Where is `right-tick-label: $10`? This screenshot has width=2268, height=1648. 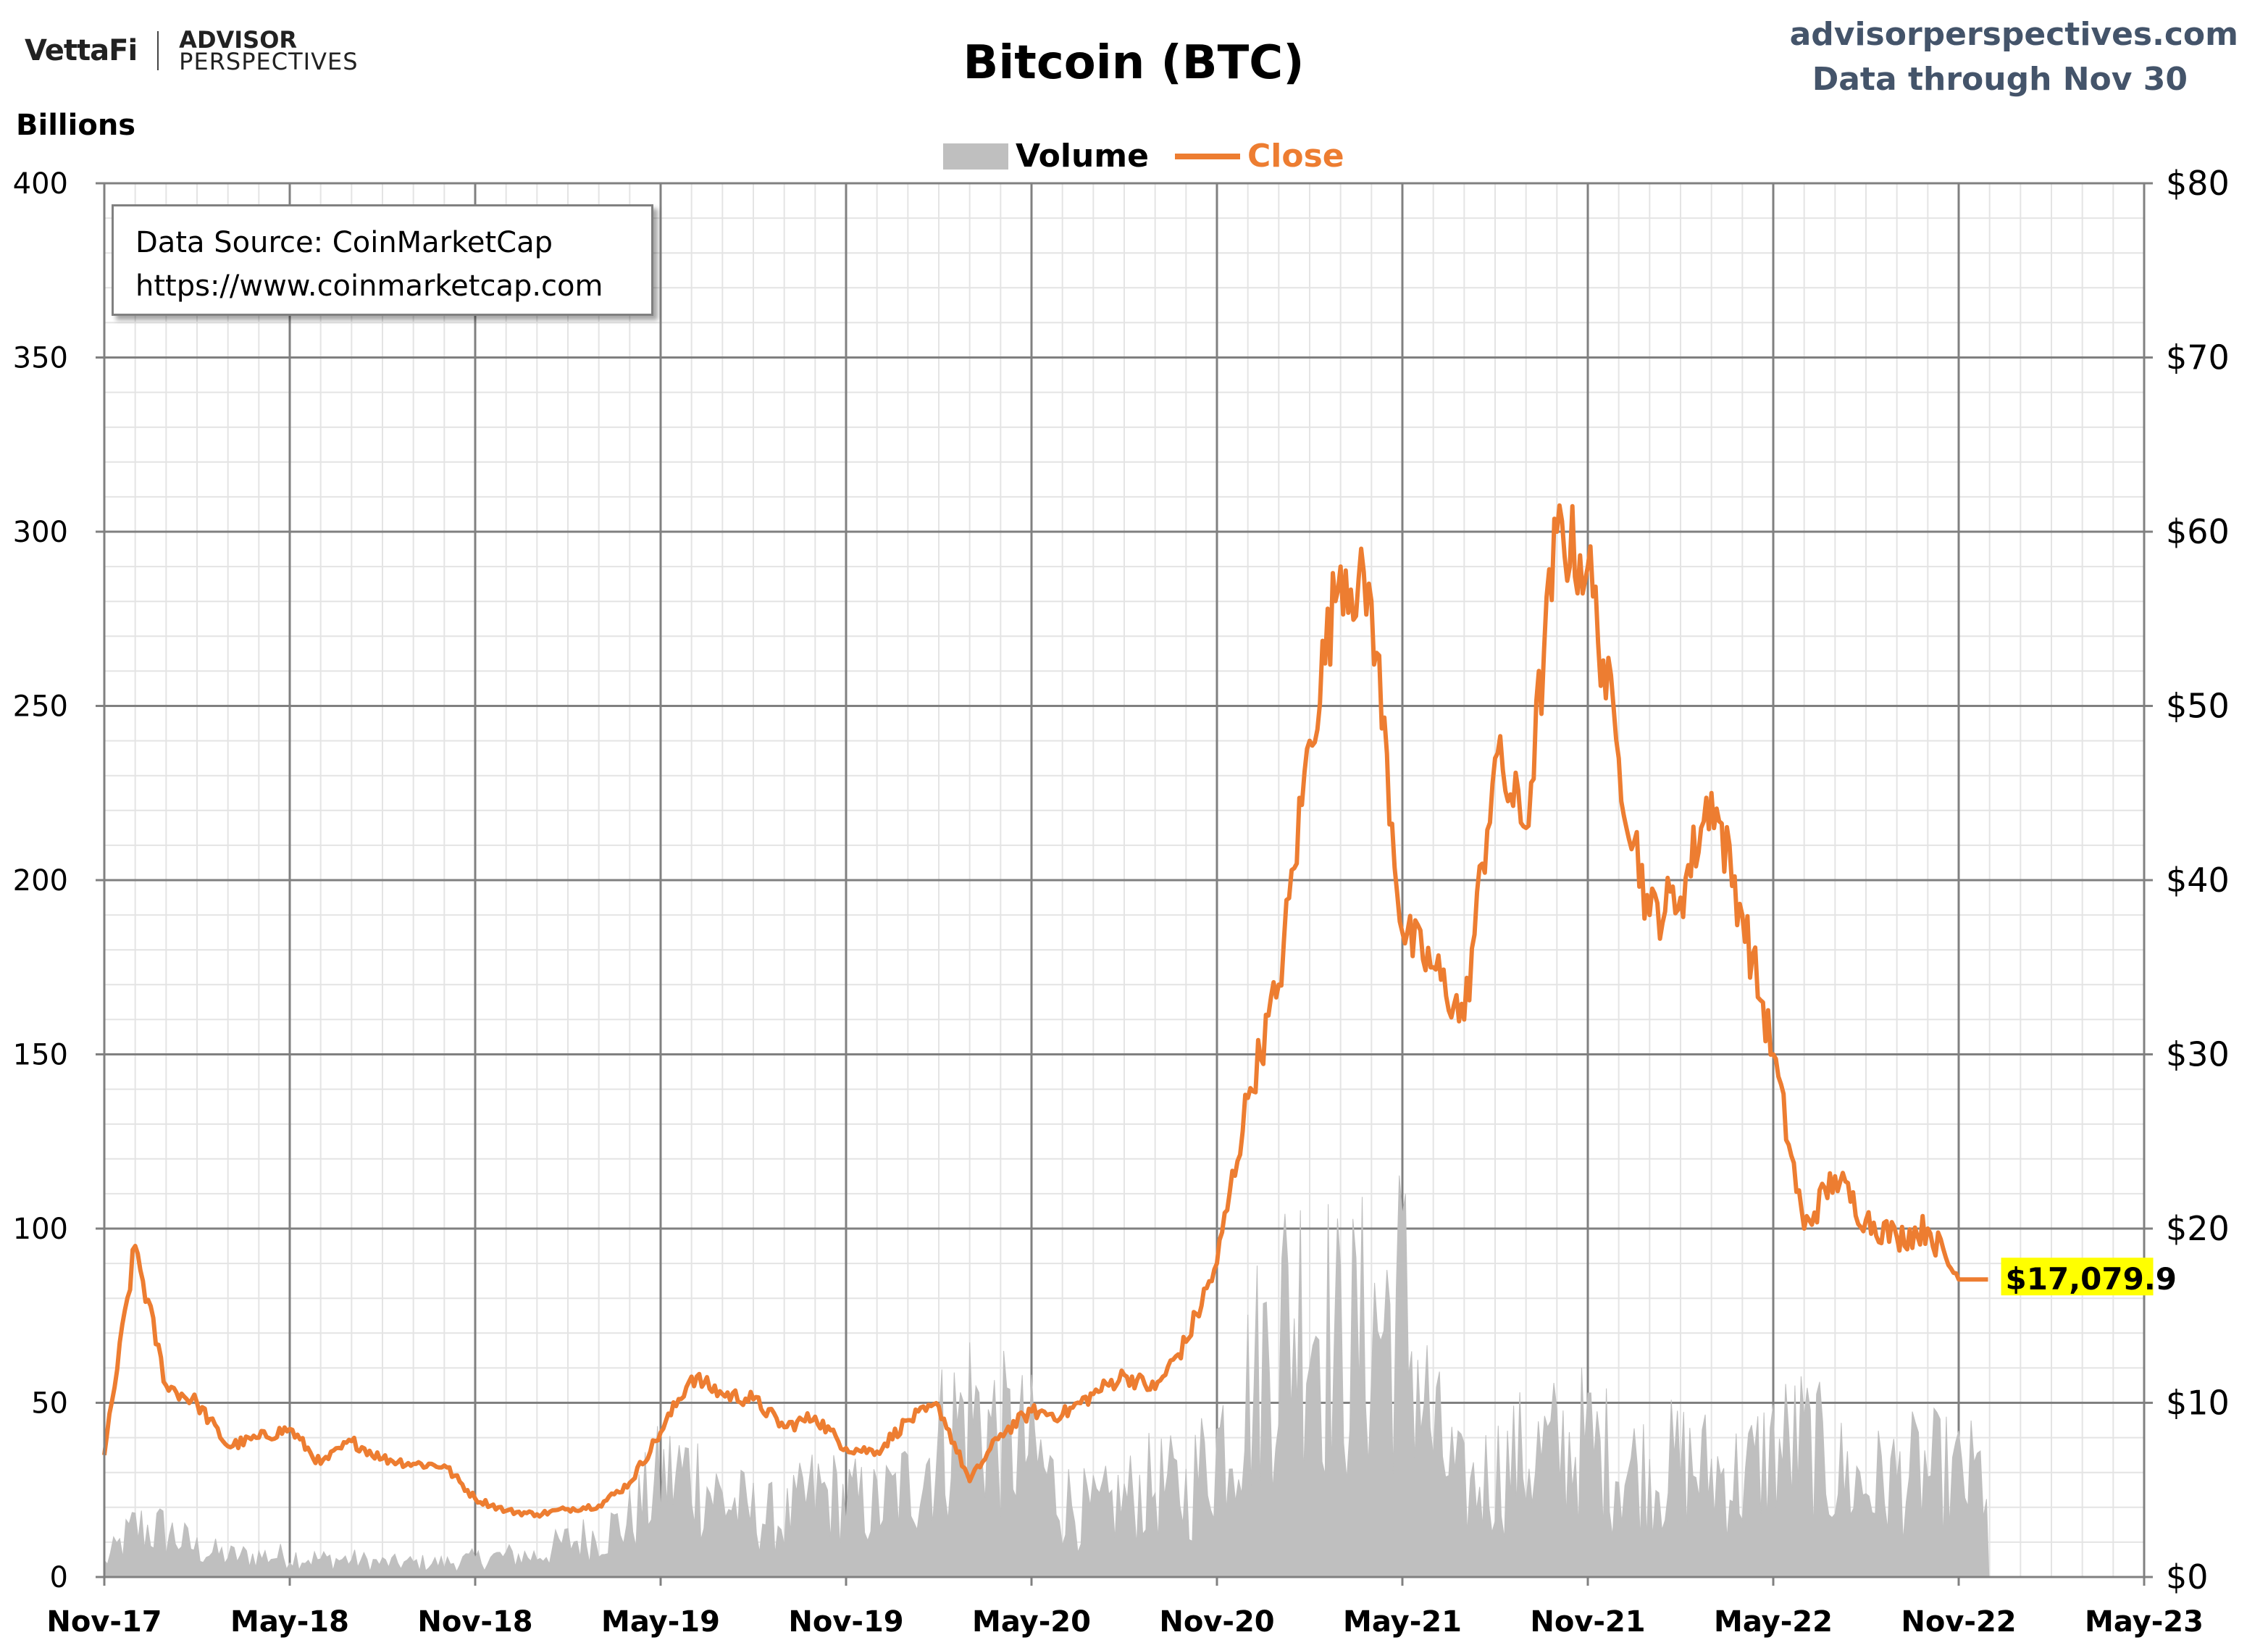 right-tick-label: $10 is located at coordinates (2198, 1403).